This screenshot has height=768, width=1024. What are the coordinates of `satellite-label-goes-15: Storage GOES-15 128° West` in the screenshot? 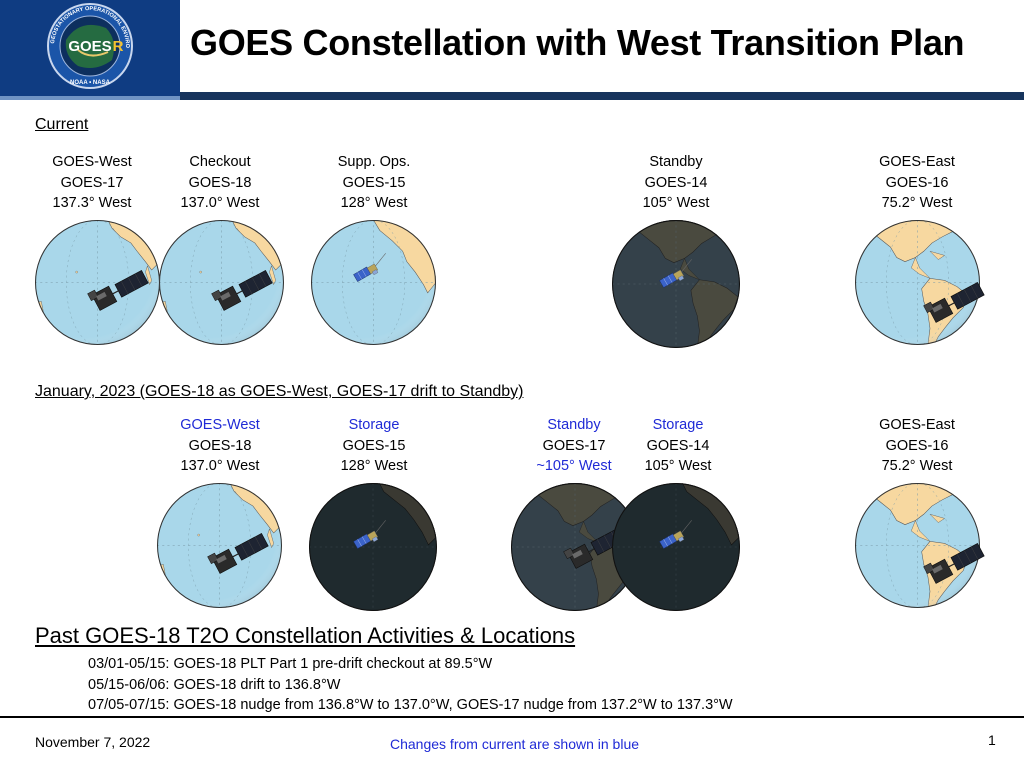 It's located at (374, 446).